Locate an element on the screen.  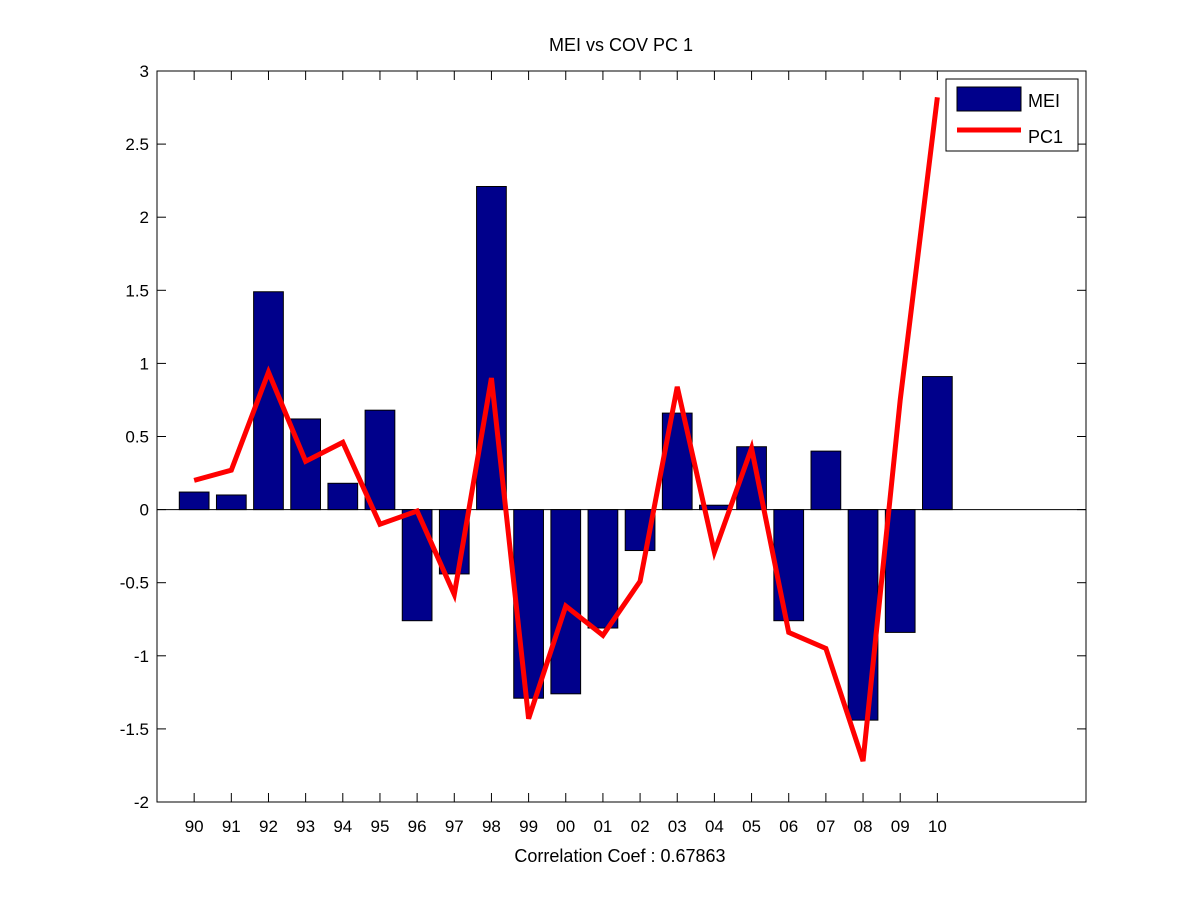
x-tick-label-03: 03 is located at coordinates (677, 826).